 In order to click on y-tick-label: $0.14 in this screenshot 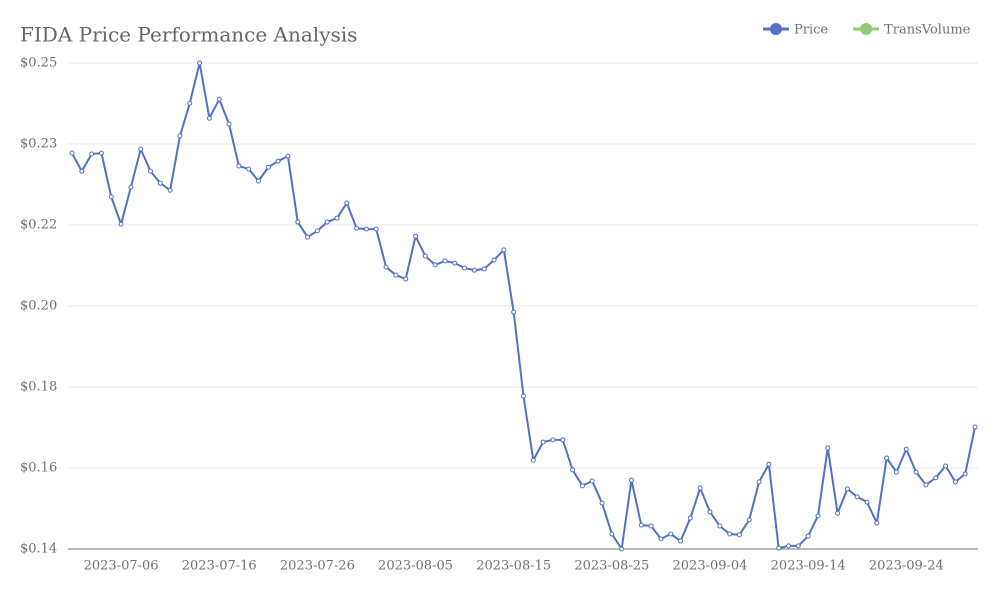, I will do `click(38, 549)`.